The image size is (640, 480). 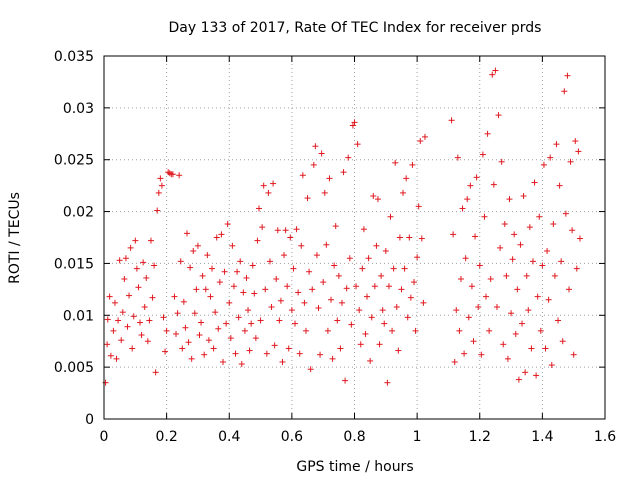 What do you see at coordinates (480, 437) in the screenshot?
I see `x-tick-label: 1.2` at bounding box center [480, 437].